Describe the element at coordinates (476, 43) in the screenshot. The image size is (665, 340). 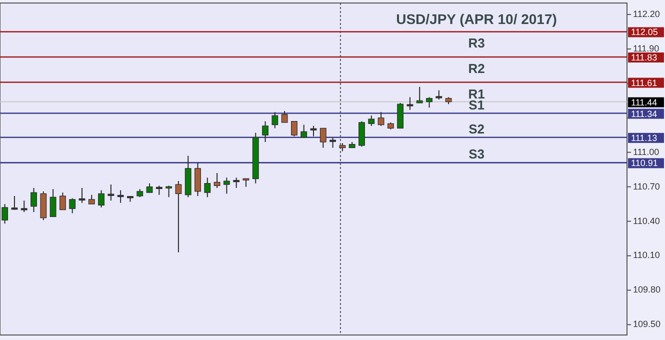
I see `annotation: R3` at that location.